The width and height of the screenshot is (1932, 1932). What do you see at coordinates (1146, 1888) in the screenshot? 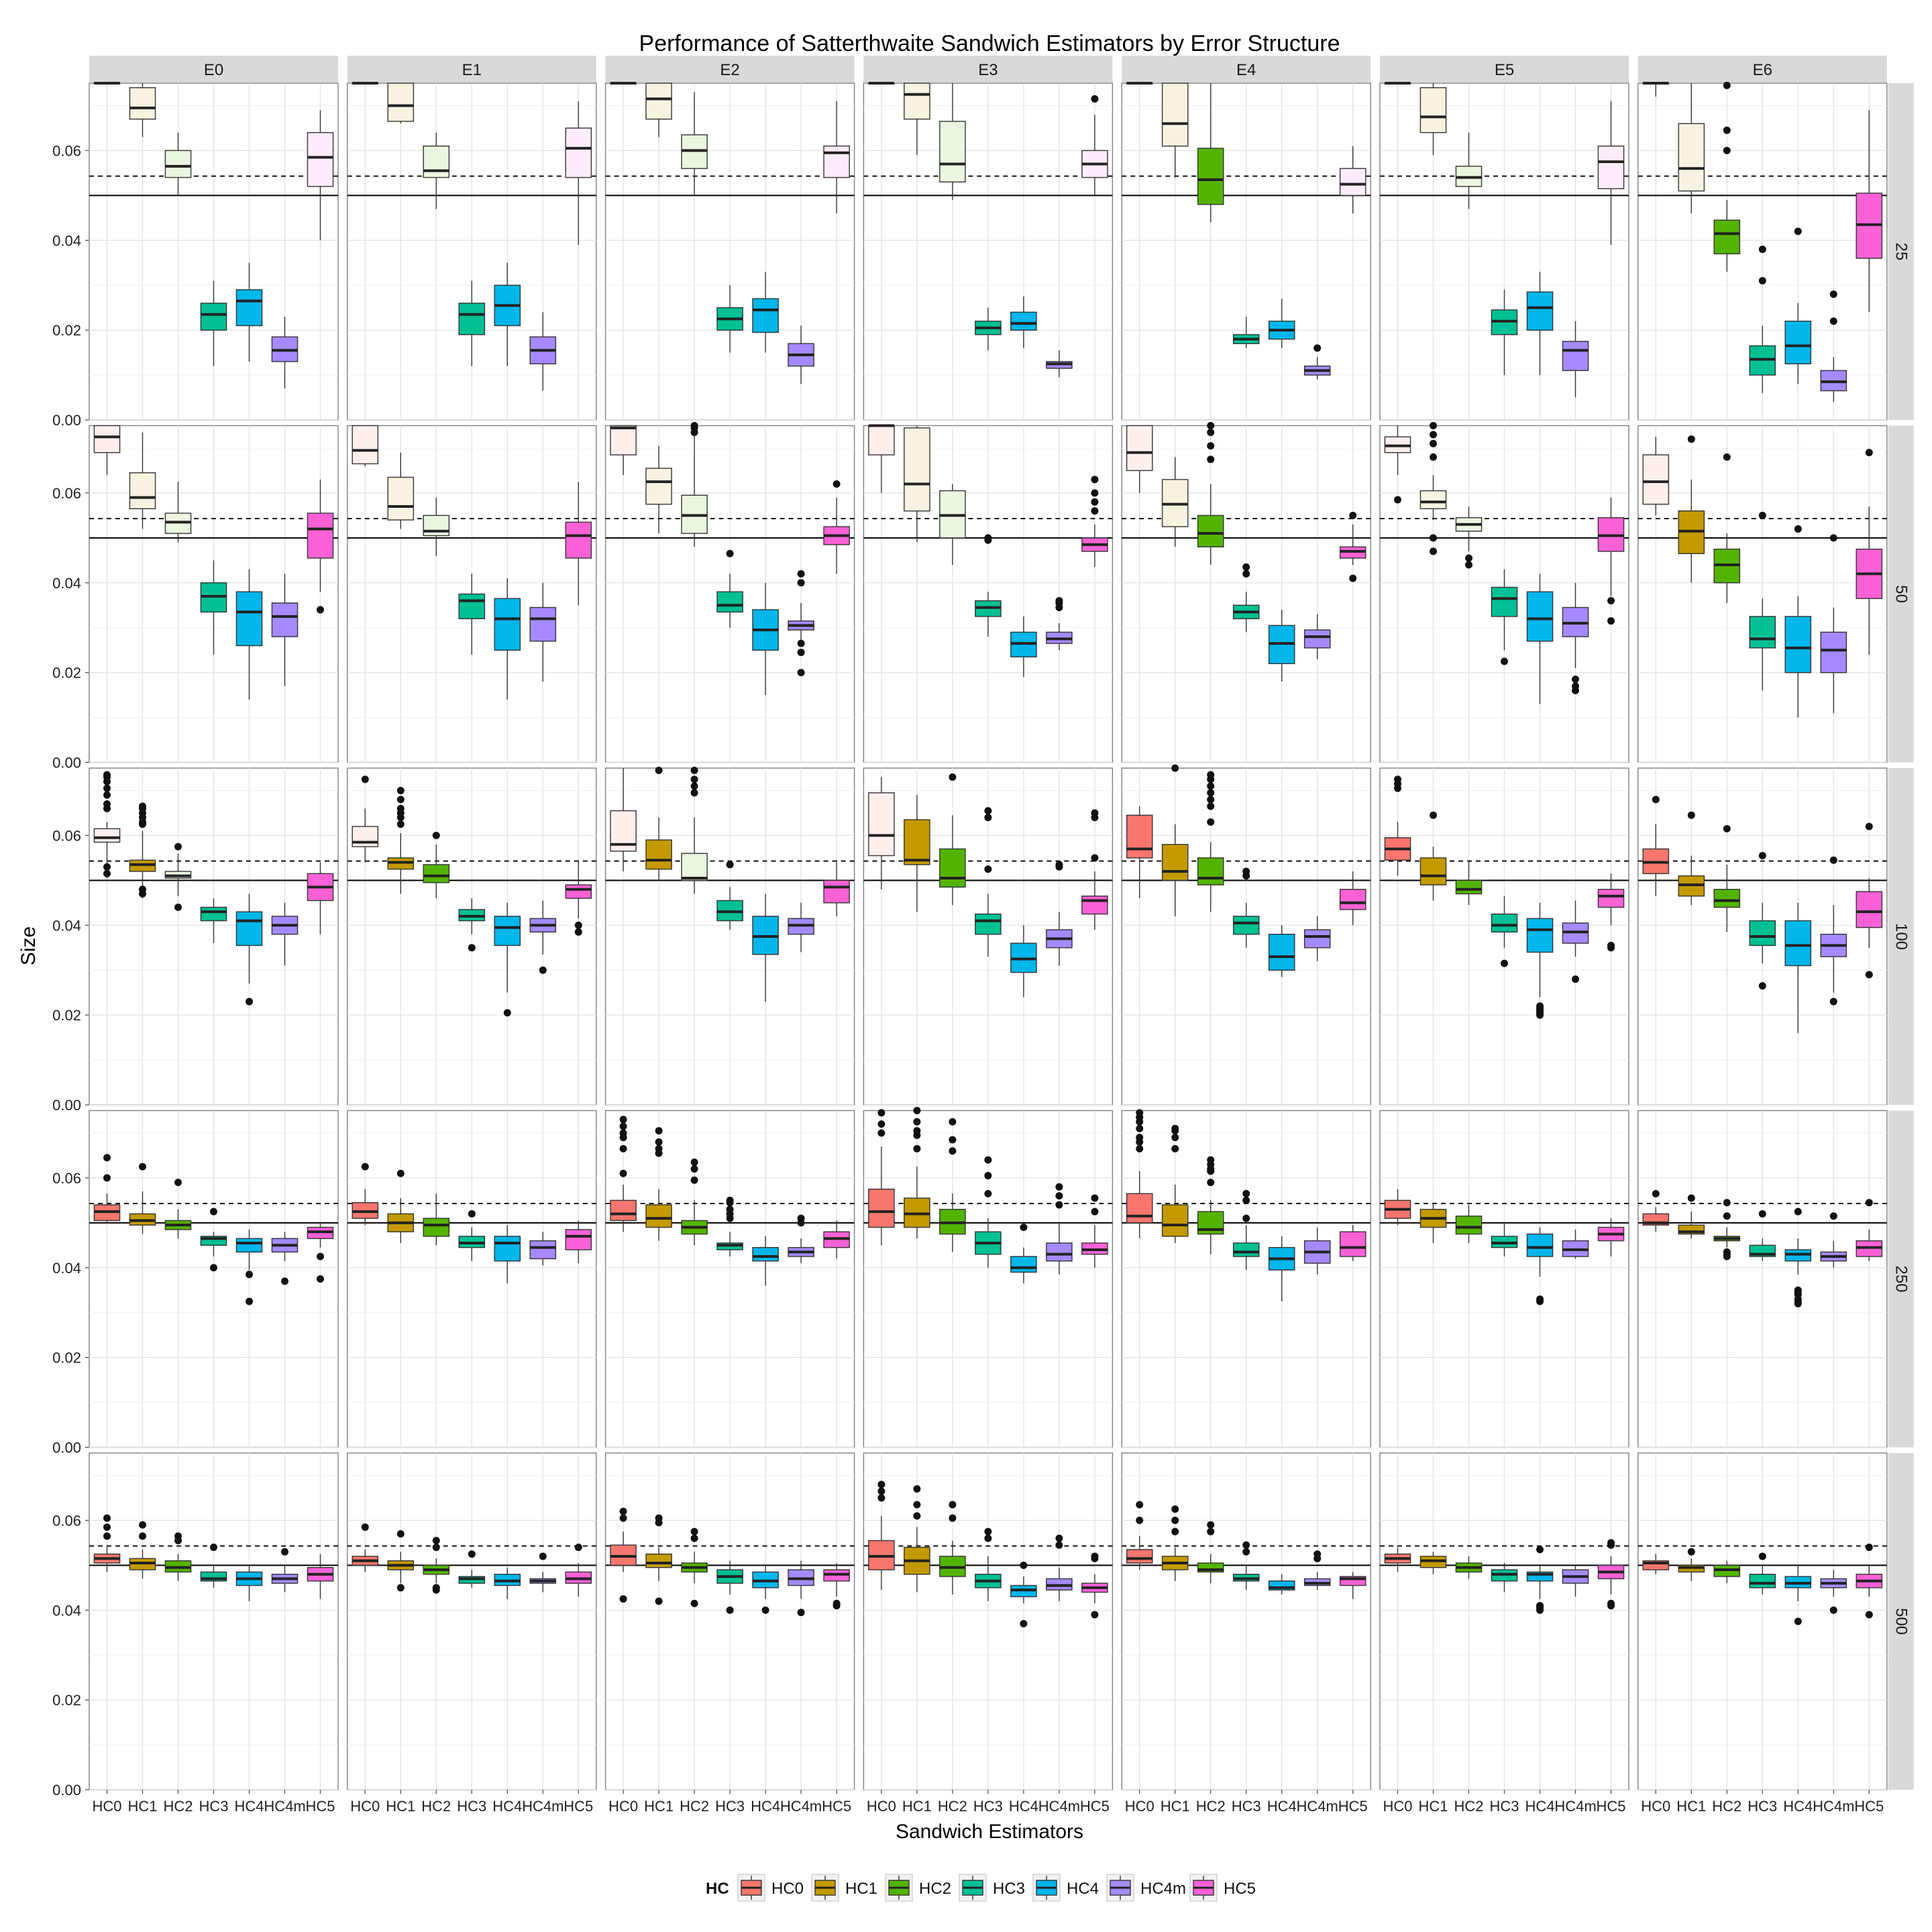
I see `legend-item-hc4m: HC4m` at bounding box center [1146, 1888].